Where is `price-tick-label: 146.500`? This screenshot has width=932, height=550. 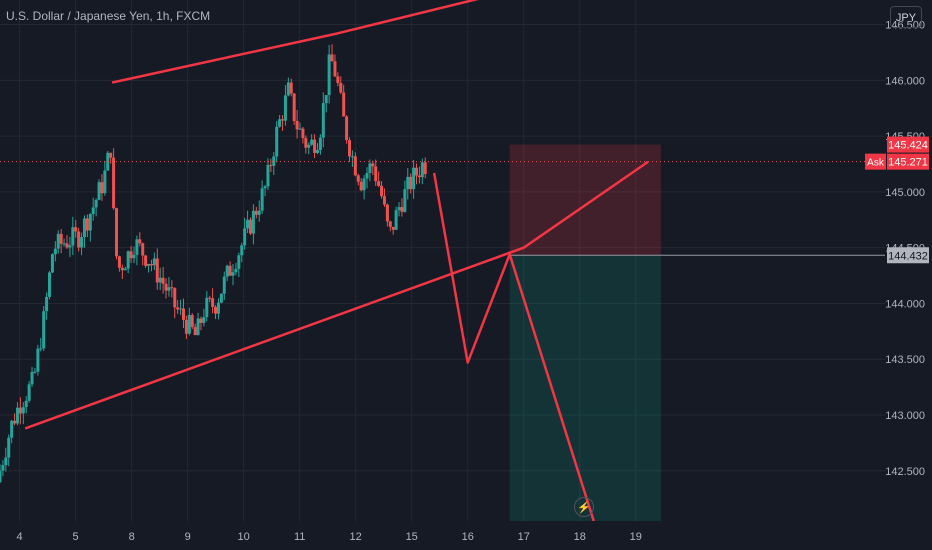
price-tick-label: 146.500 is located at coordinates (905, 26).